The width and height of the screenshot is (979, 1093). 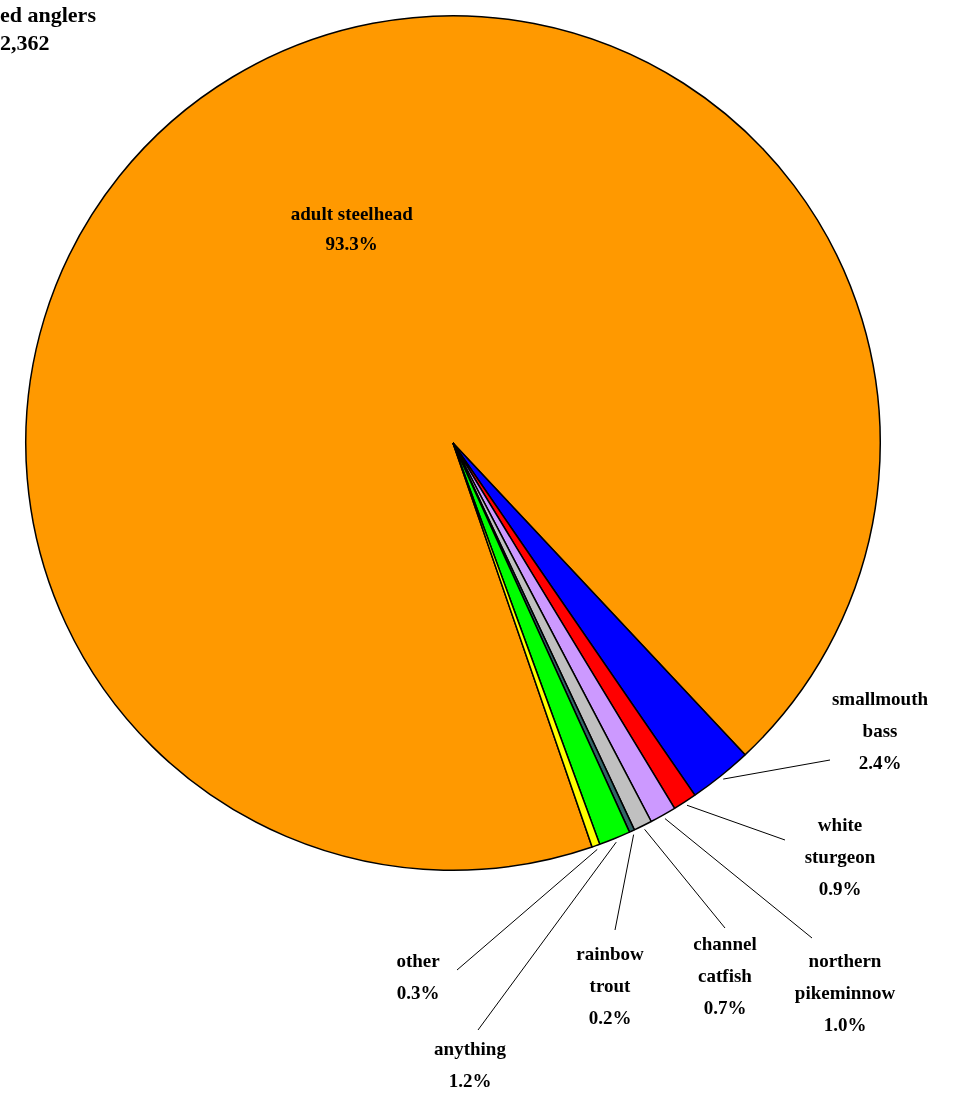 I want to click on text: 2,362, so click(x=25, y=43).